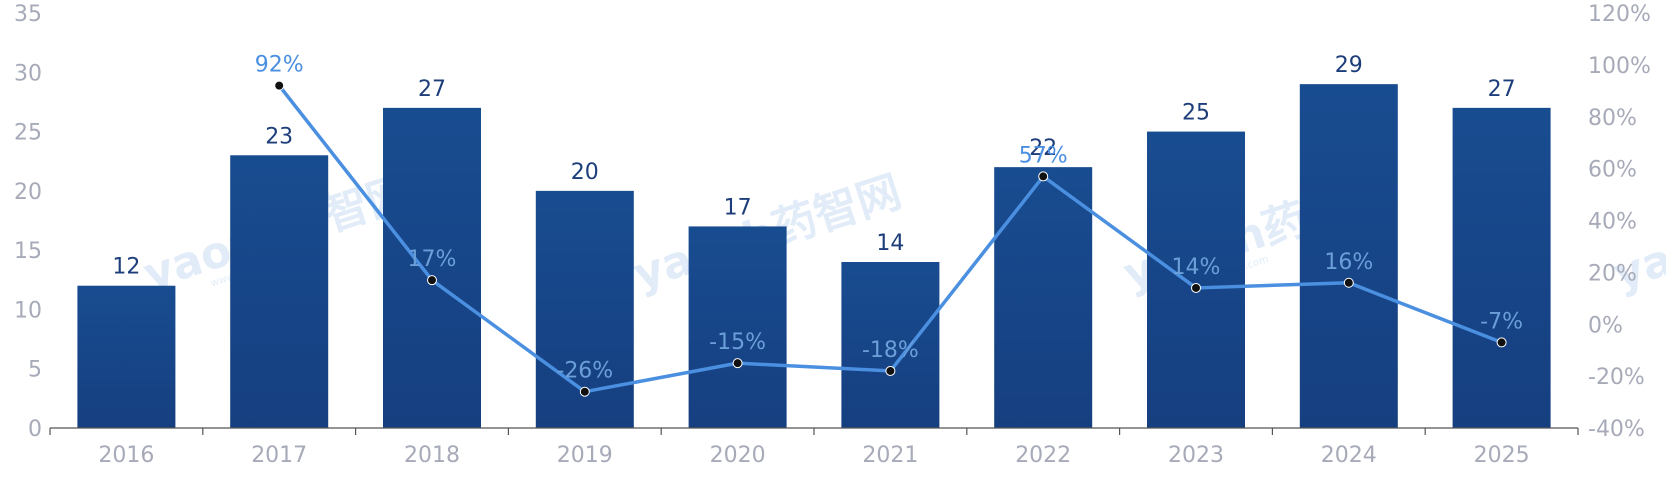 This screenshot has width=1666, height=498. I want to click on bar-value-label: 25, so click(1196, 113).